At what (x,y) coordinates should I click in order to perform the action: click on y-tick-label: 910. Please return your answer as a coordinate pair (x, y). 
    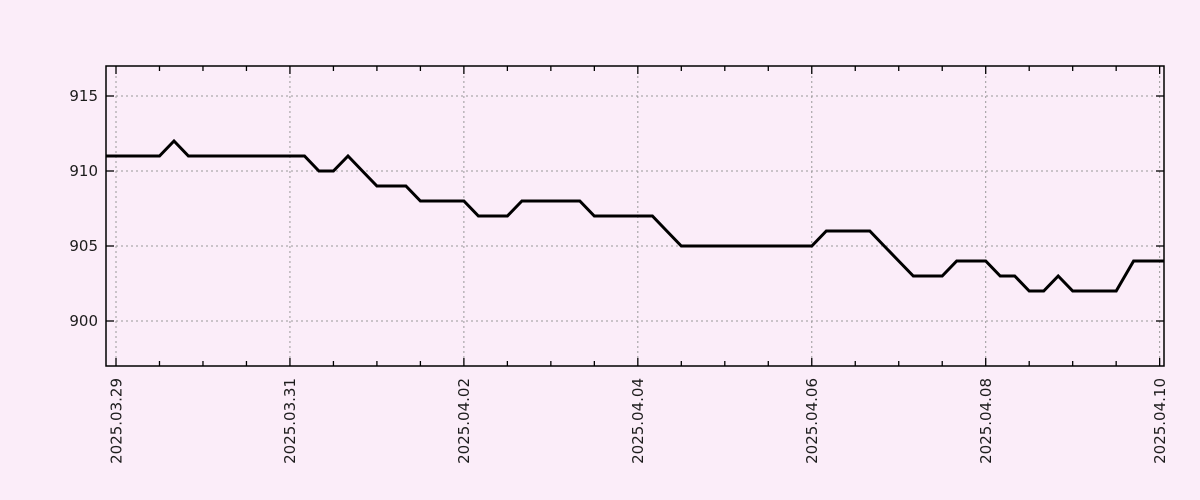
    Looking at the image, I should click on (83, 171).